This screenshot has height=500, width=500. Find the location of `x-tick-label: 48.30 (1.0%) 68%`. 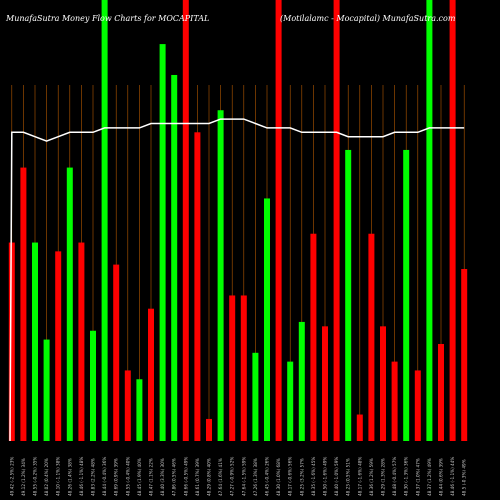

x-tick-label: 48.30 (1.0%) 68% is located at coordinates (278, 477).